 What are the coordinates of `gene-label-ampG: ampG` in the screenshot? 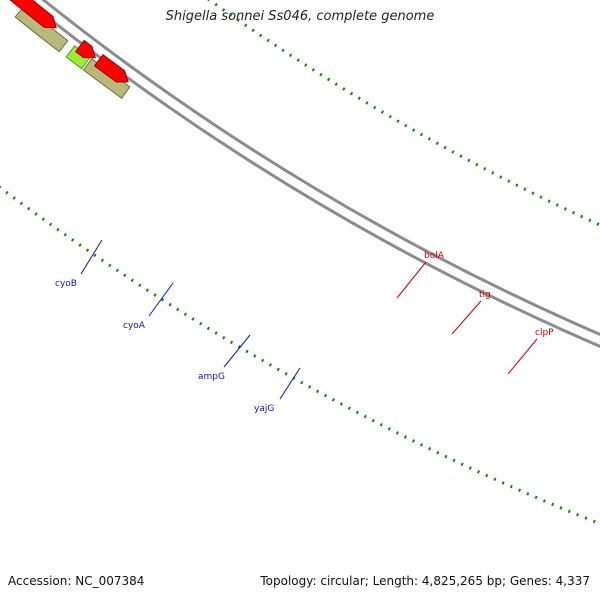 It's located at (211, 377).